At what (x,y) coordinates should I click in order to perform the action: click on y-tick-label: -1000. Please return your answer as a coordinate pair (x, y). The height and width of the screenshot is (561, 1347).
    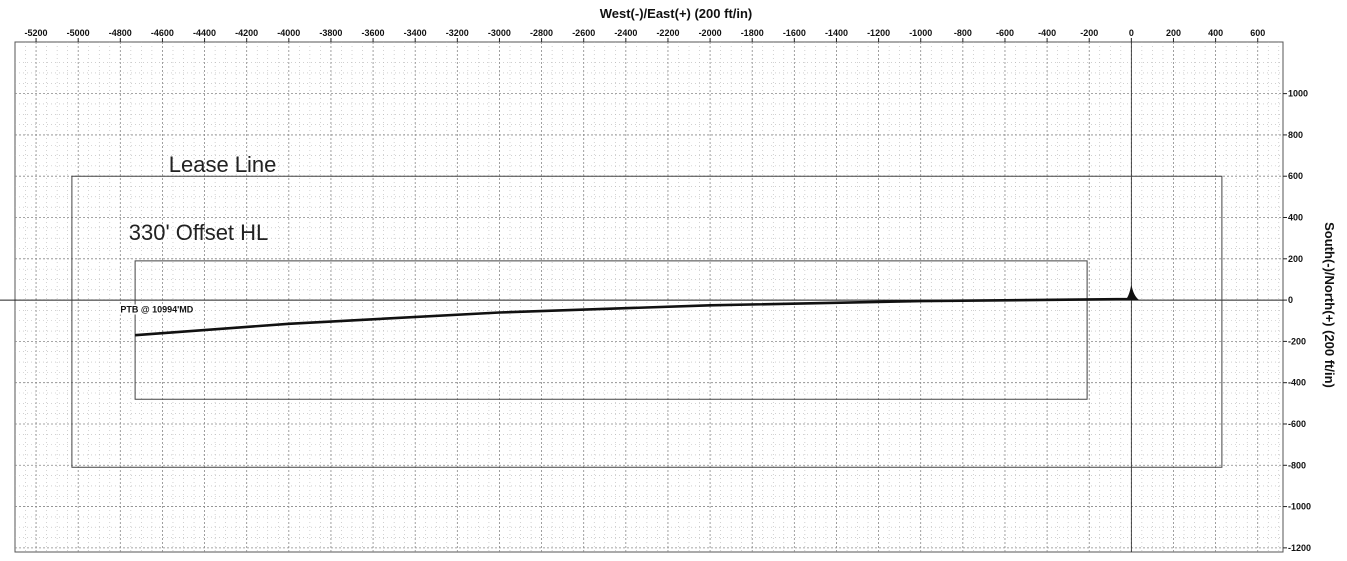
    Looking at the image, I should click on (1299, 507).